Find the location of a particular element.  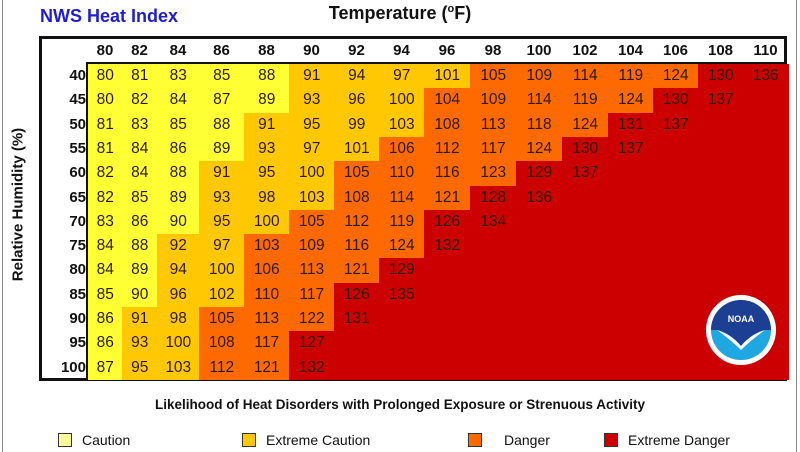

heat-index-cell: 106 is located at coordinates (267, 271).